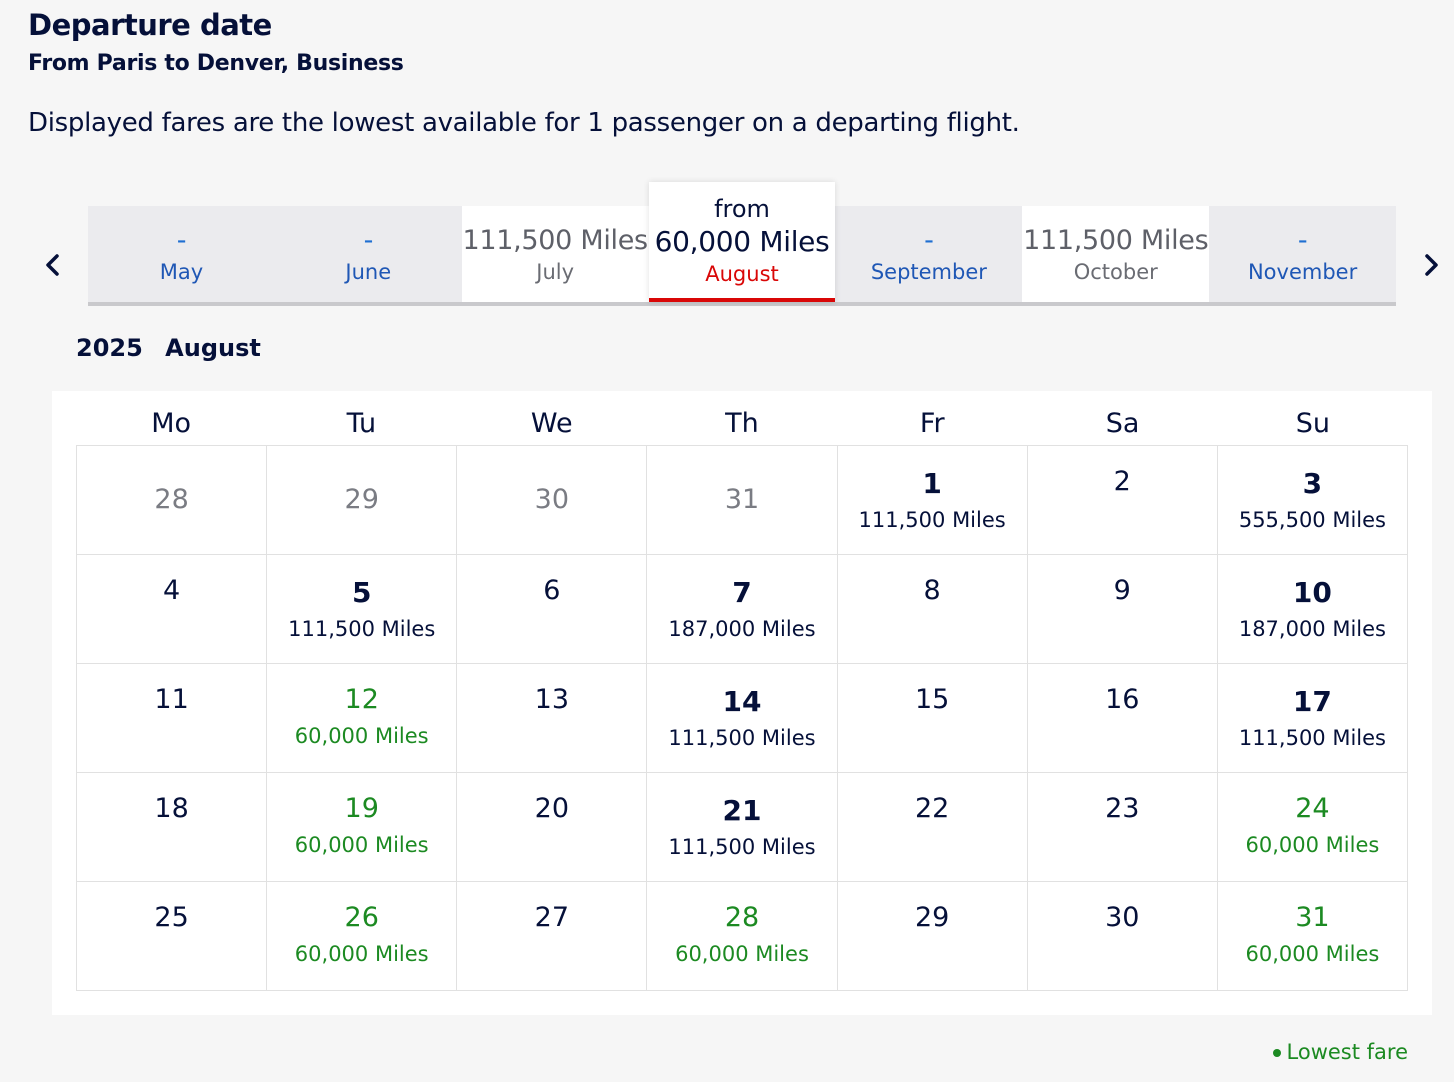 The width and height of the screenshot is (1454, 1082). What do you see at coordinates (552, 827) in the screenshot?
I see `calendar-day-cell: 20` at bounding box center [552, 827].